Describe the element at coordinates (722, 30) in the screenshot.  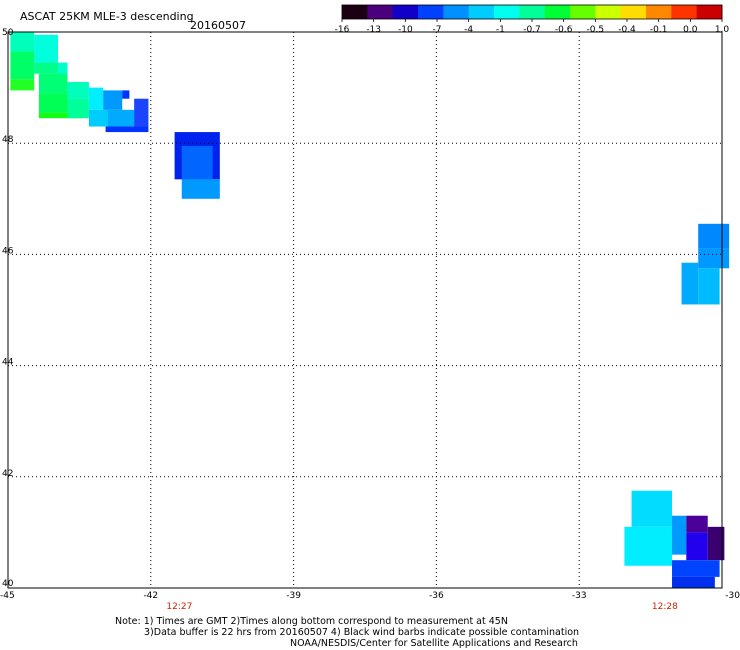
I see `color-scale-label: 1.0` at that location.